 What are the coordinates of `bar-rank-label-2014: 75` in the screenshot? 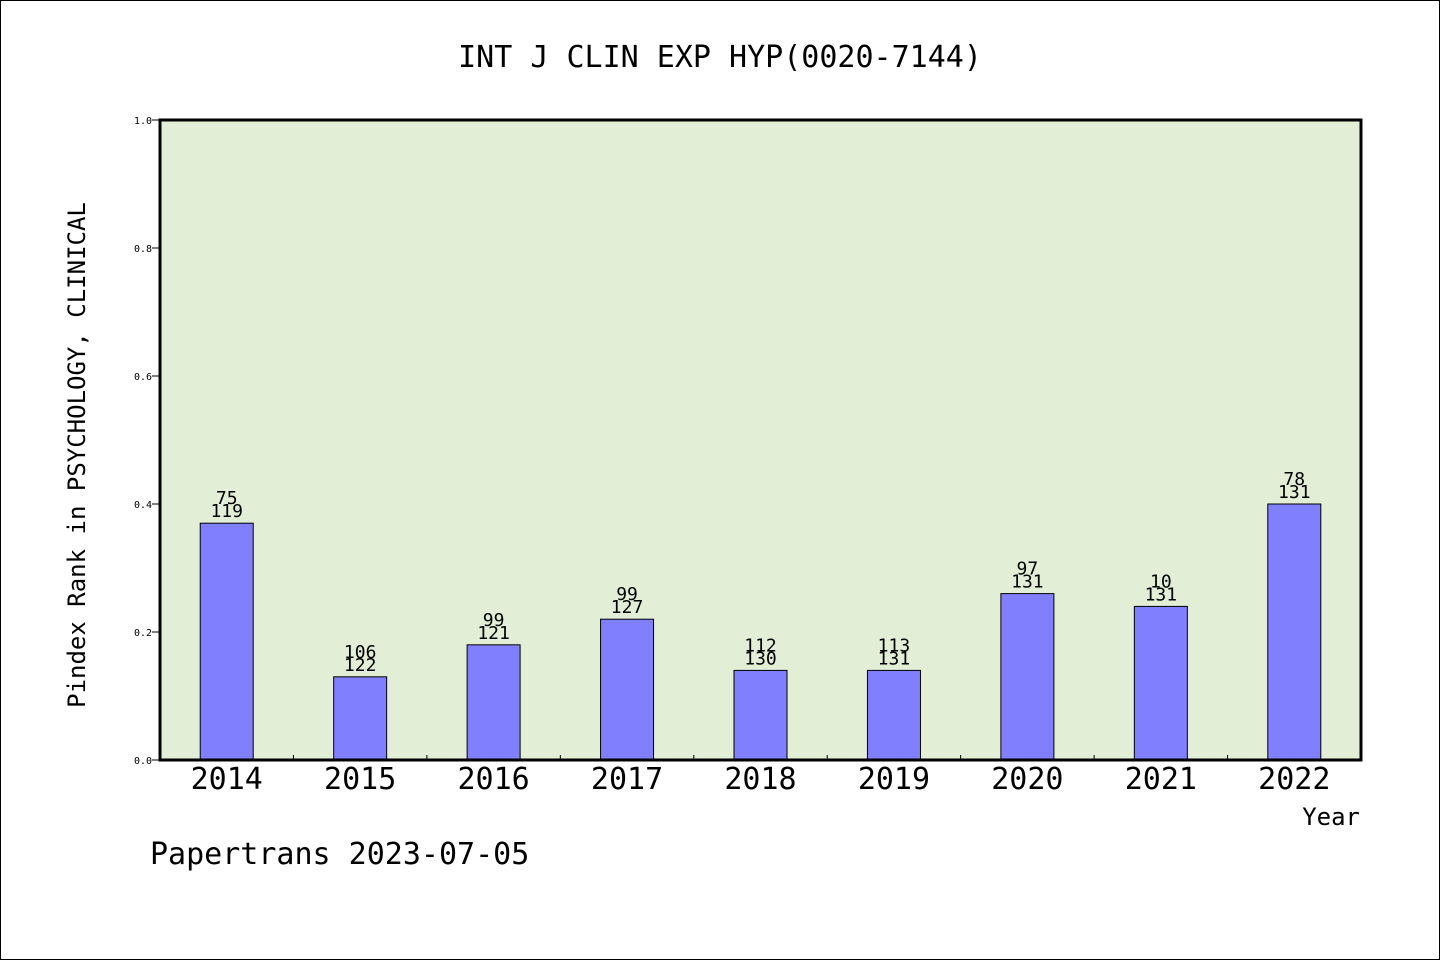 It's located at (227, 498).